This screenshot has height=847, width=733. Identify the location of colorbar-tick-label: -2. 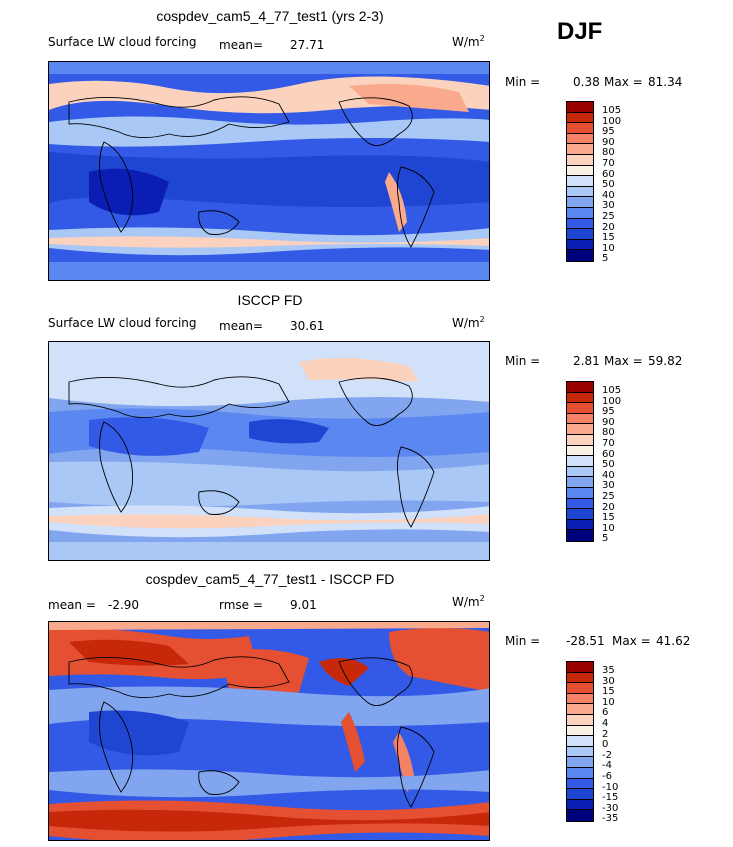
(607, 755).